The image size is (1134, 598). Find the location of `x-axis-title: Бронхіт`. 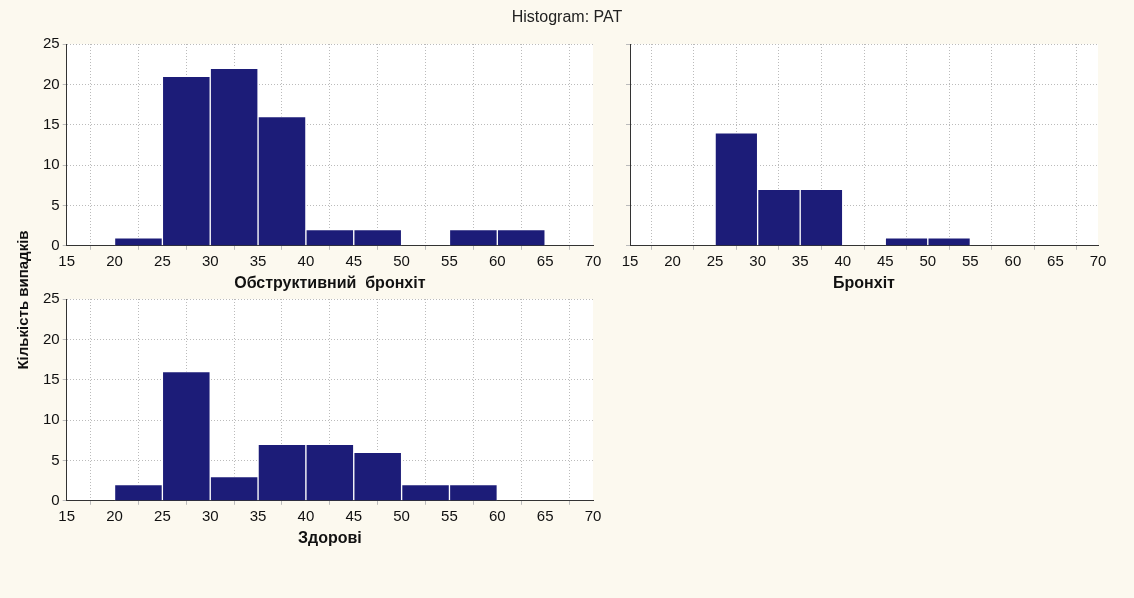

x-axis-title: Бронхіт is located at coordinates (864, 282).